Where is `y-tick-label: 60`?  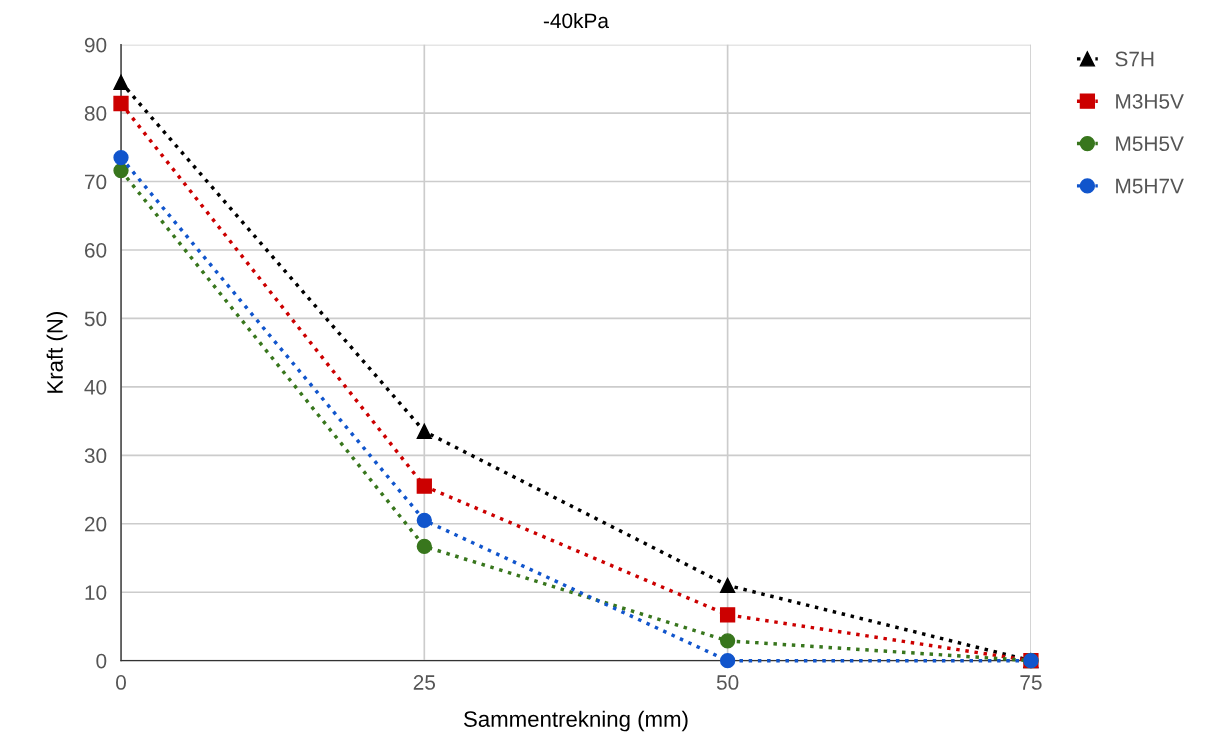 y-tick-label: 60 is located at coordinates (96, 250).